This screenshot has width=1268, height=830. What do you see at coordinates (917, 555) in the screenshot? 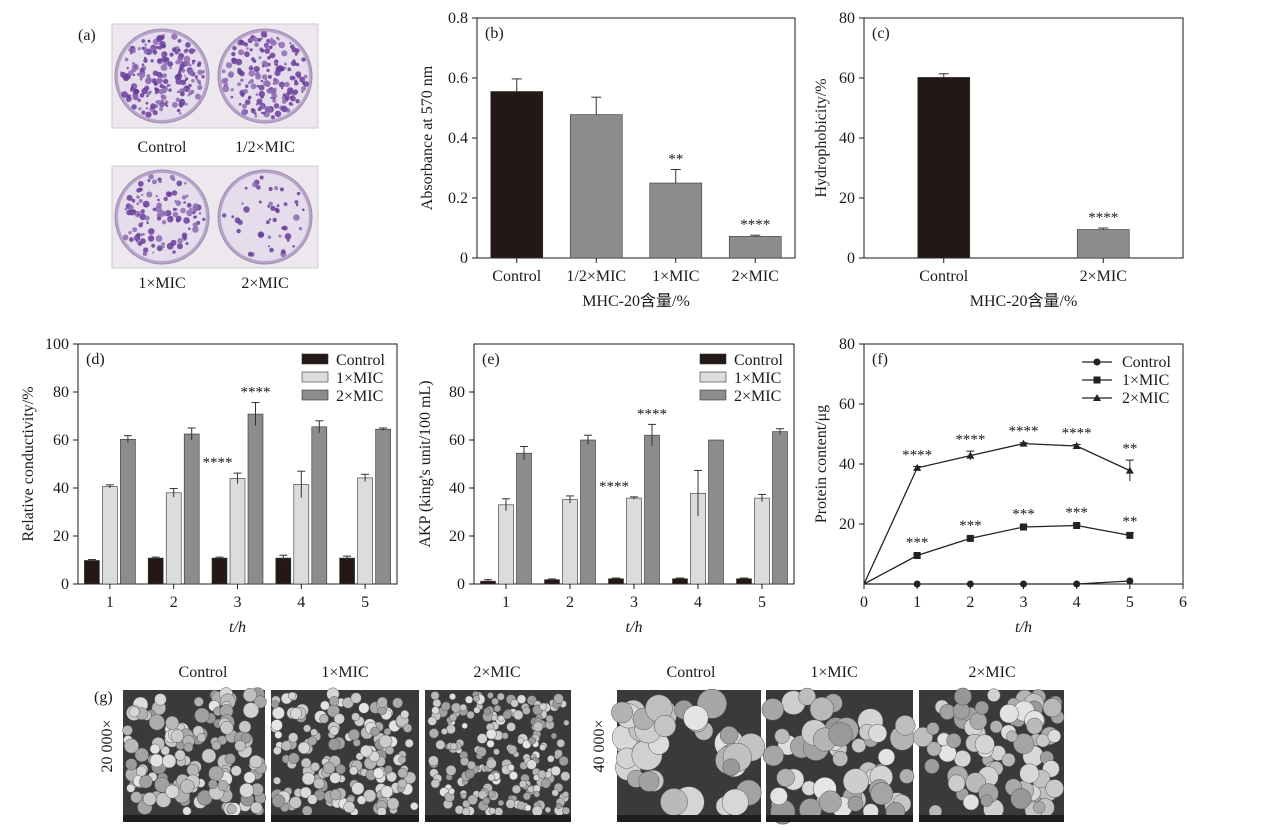
I see `marker-square` at bounding box center [917, 555].